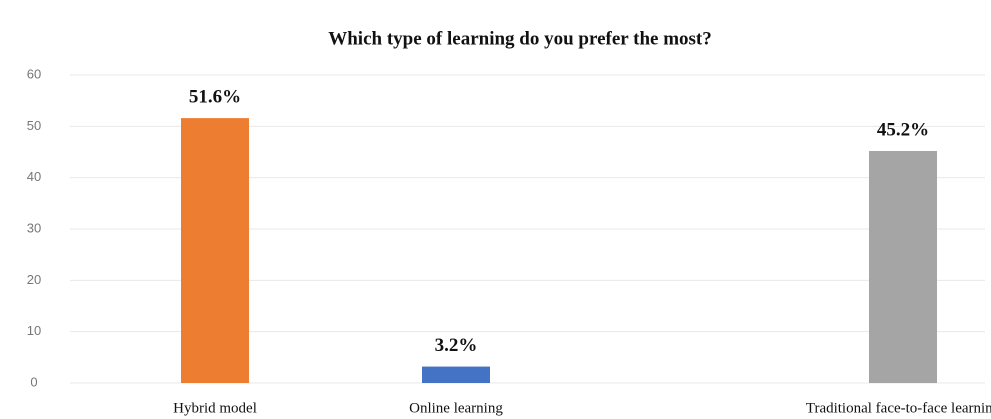 Image resolution: width=991 pixels, height=419 pixels. Describe the element at coordinates (34, 125) in the screenshot. I see `y-tick-label: 50` at that location.